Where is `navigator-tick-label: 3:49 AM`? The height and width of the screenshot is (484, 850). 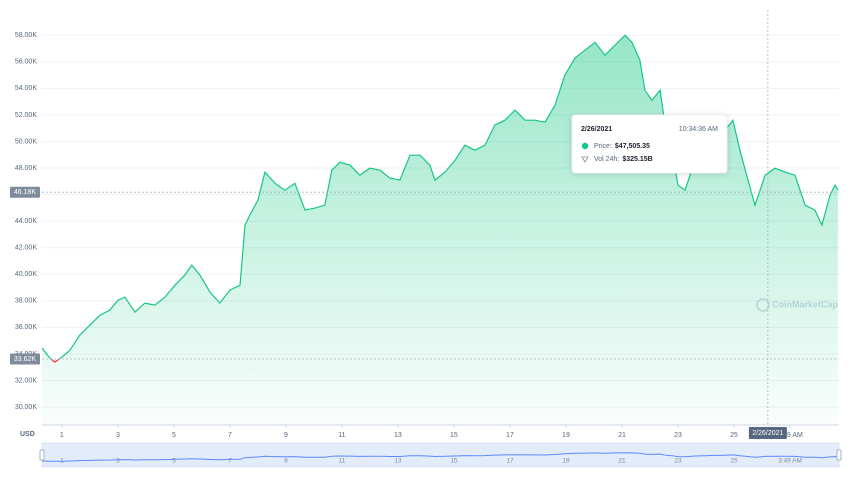
navigator-tick-label: 3:49 AM is located at coordinates (790, 461).